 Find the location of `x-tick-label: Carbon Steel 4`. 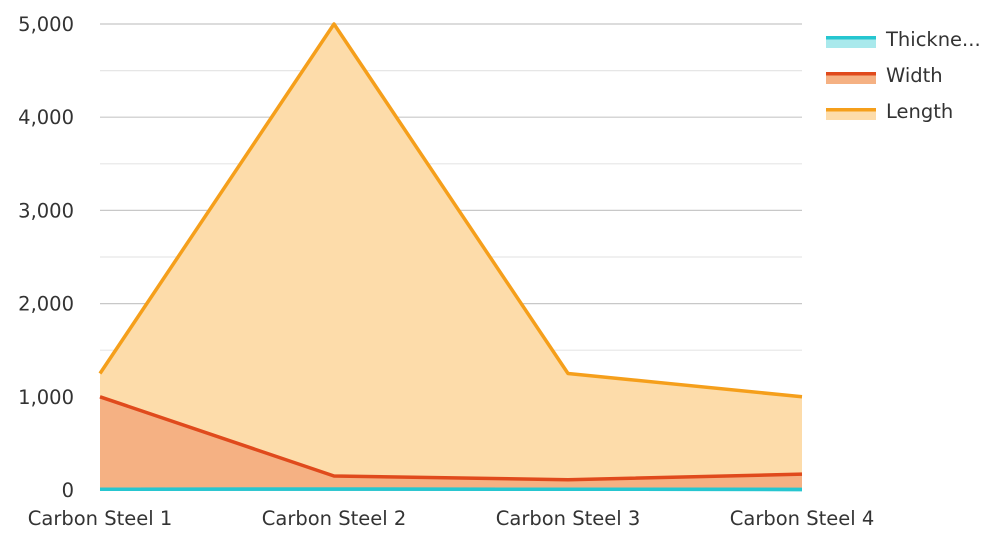

x-tick-label: Carbon Steel 4 is located at coordinates (802, 518).